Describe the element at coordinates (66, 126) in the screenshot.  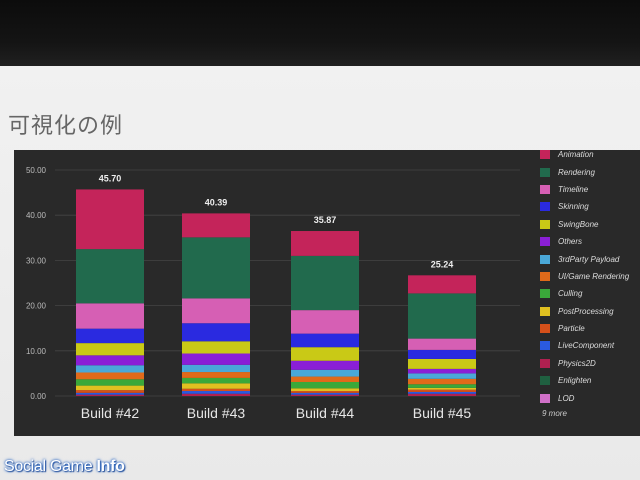
I see `slide-title: 可視化の例` at that location.